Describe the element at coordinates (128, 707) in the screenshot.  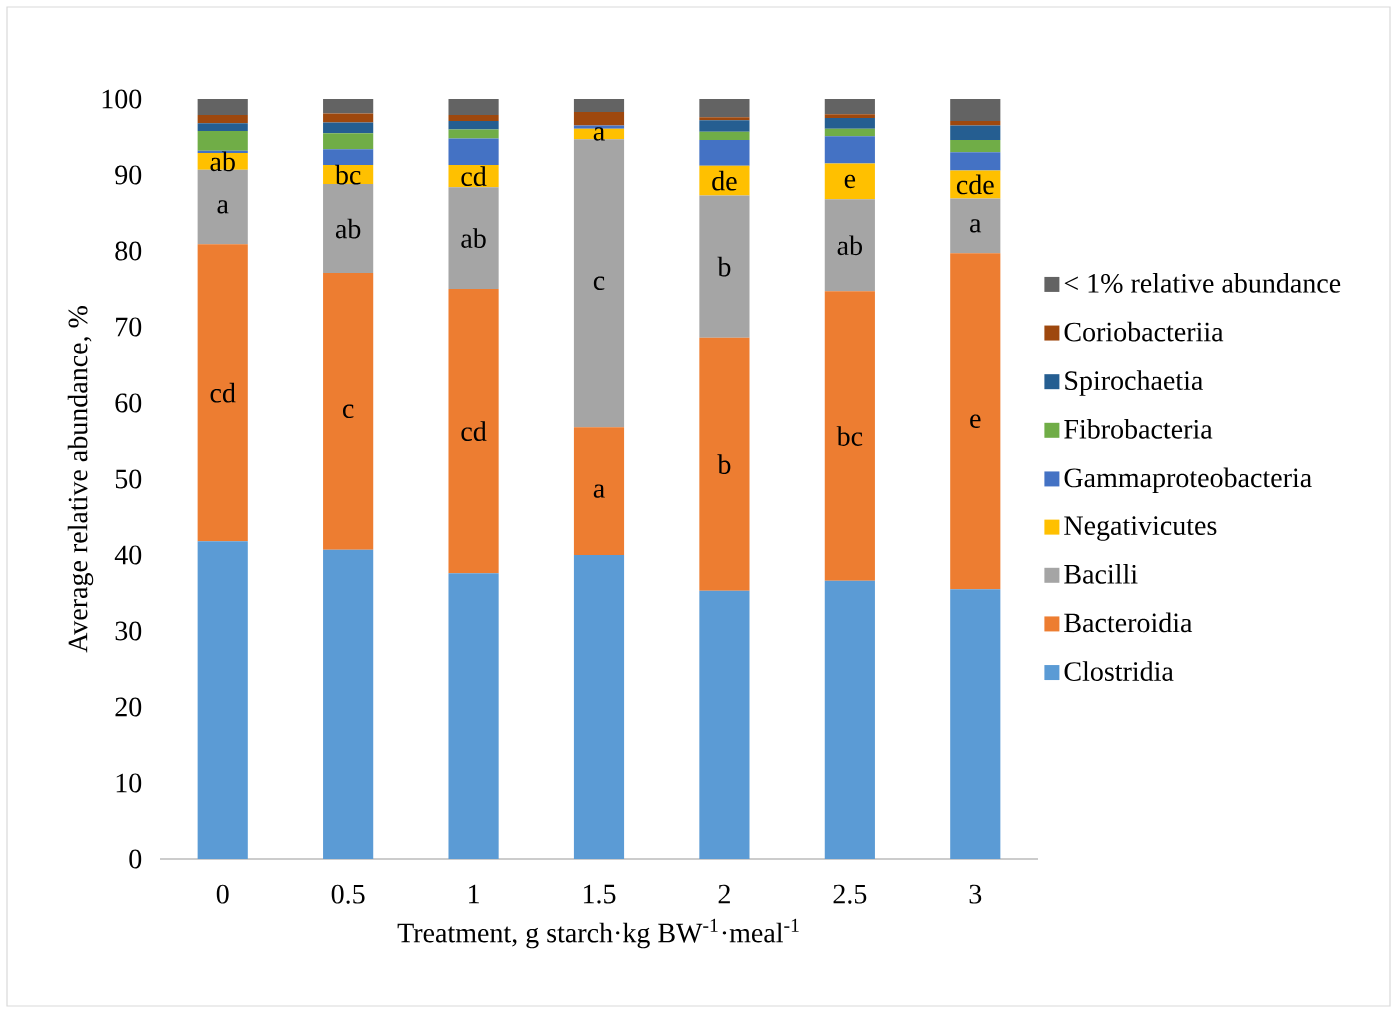
I see `y-tick-label: 20` at that location.